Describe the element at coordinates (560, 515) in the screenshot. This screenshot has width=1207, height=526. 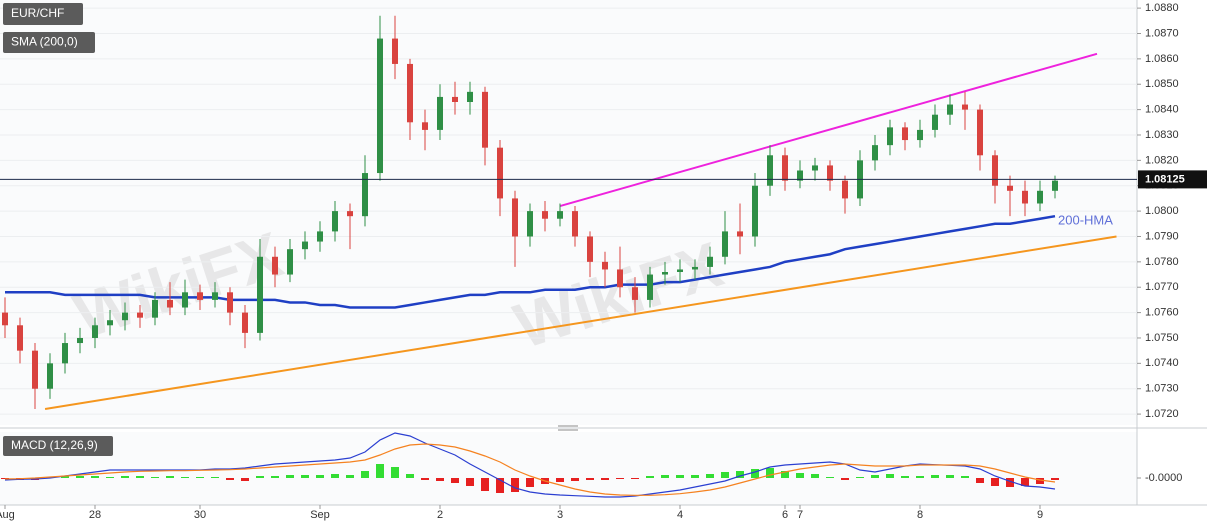
I see `x-tick-label: 3` at that location.